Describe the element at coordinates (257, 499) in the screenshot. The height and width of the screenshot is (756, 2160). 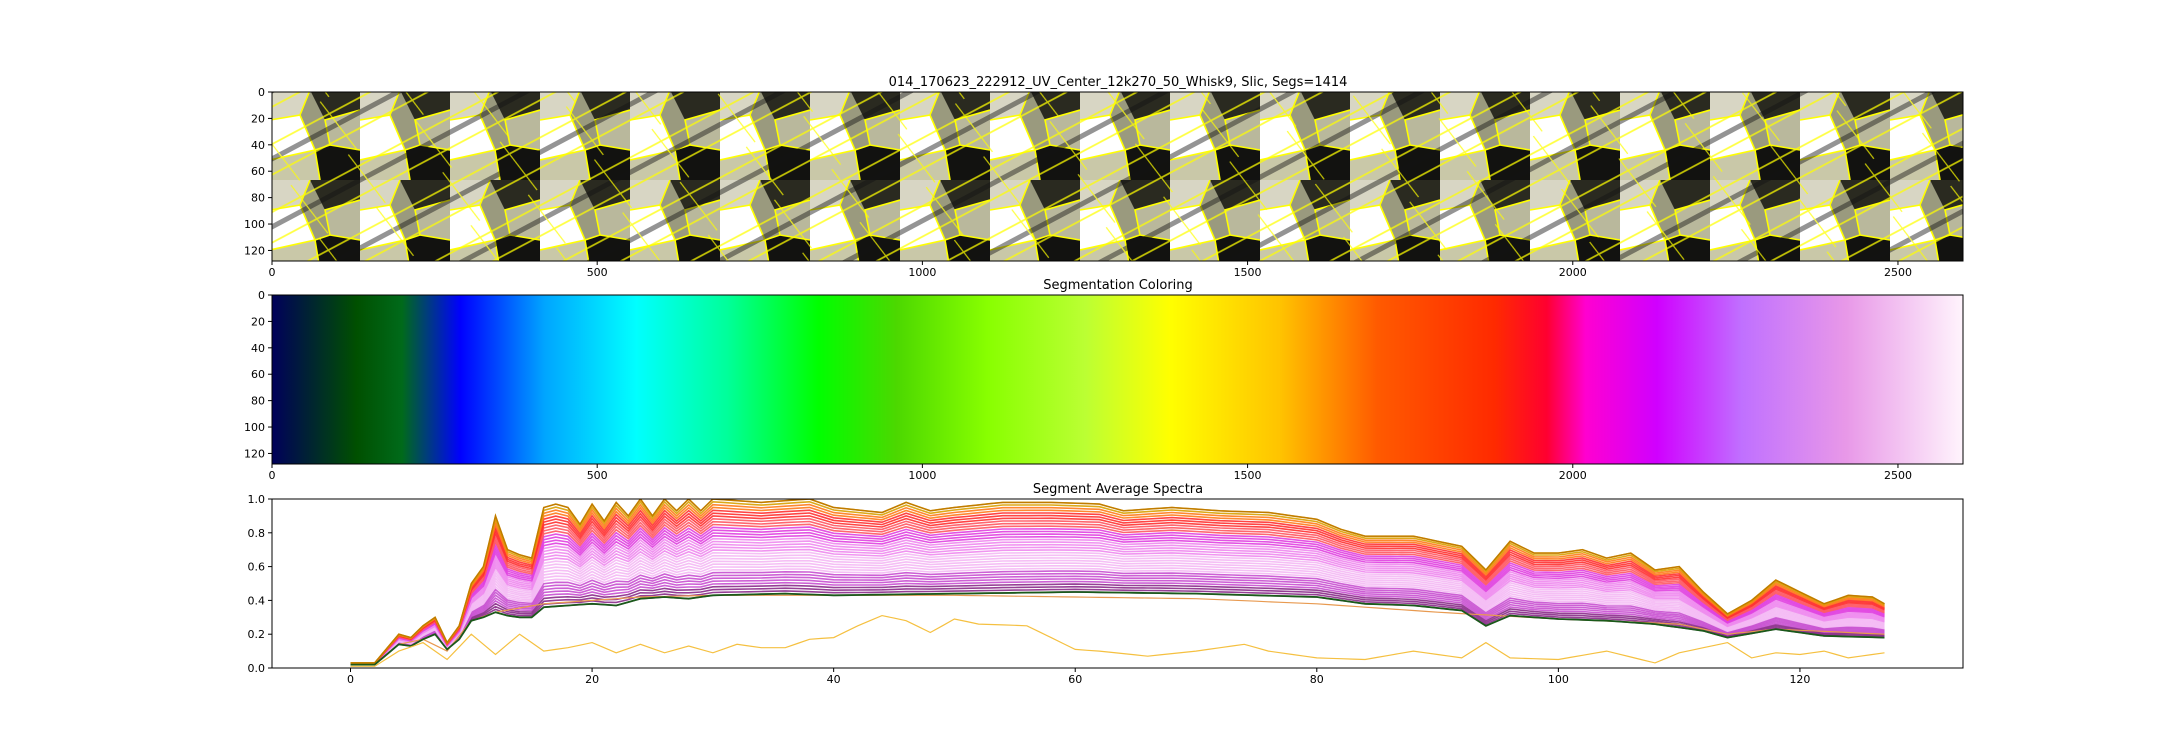
I see `y-tick-label: 1.0` at that location.